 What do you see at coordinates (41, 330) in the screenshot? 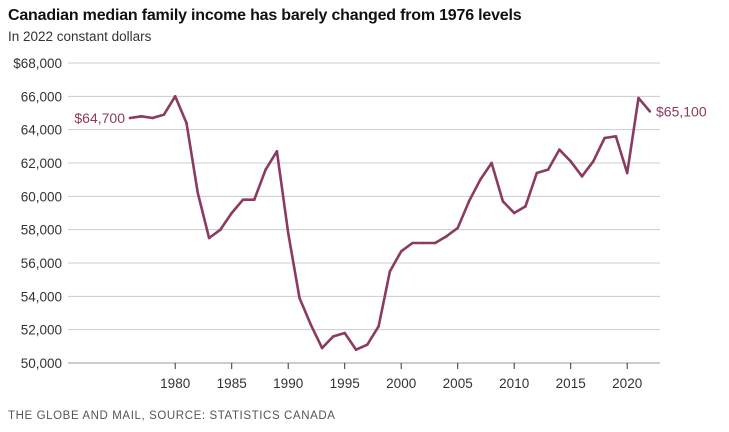
I see `y-tick-label: 52,000` at bounding box center [41, 330].